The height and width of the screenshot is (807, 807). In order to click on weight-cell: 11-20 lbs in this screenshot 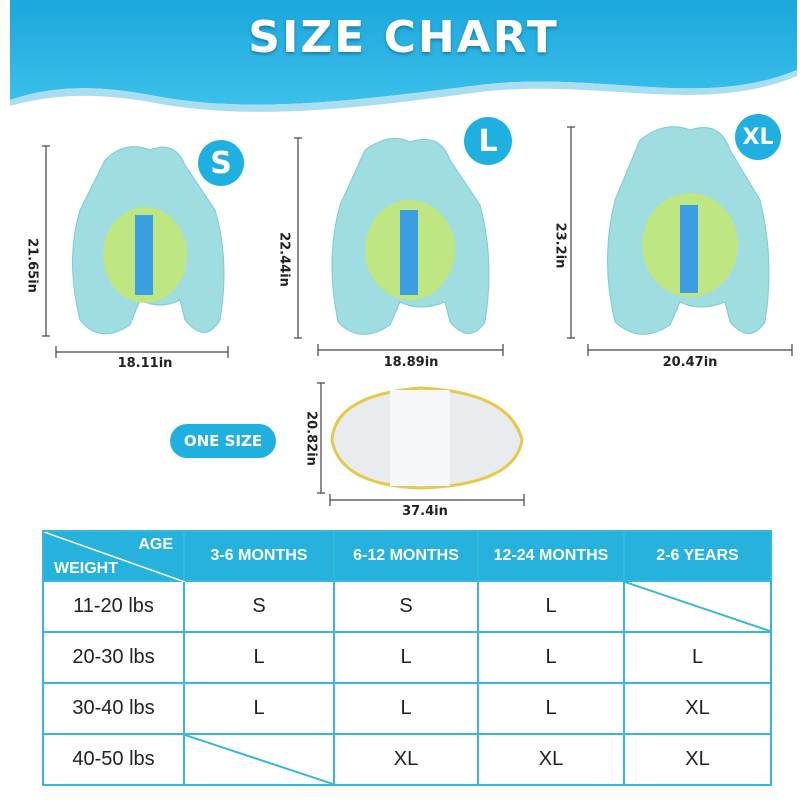, I will do `click(113, 606)`.